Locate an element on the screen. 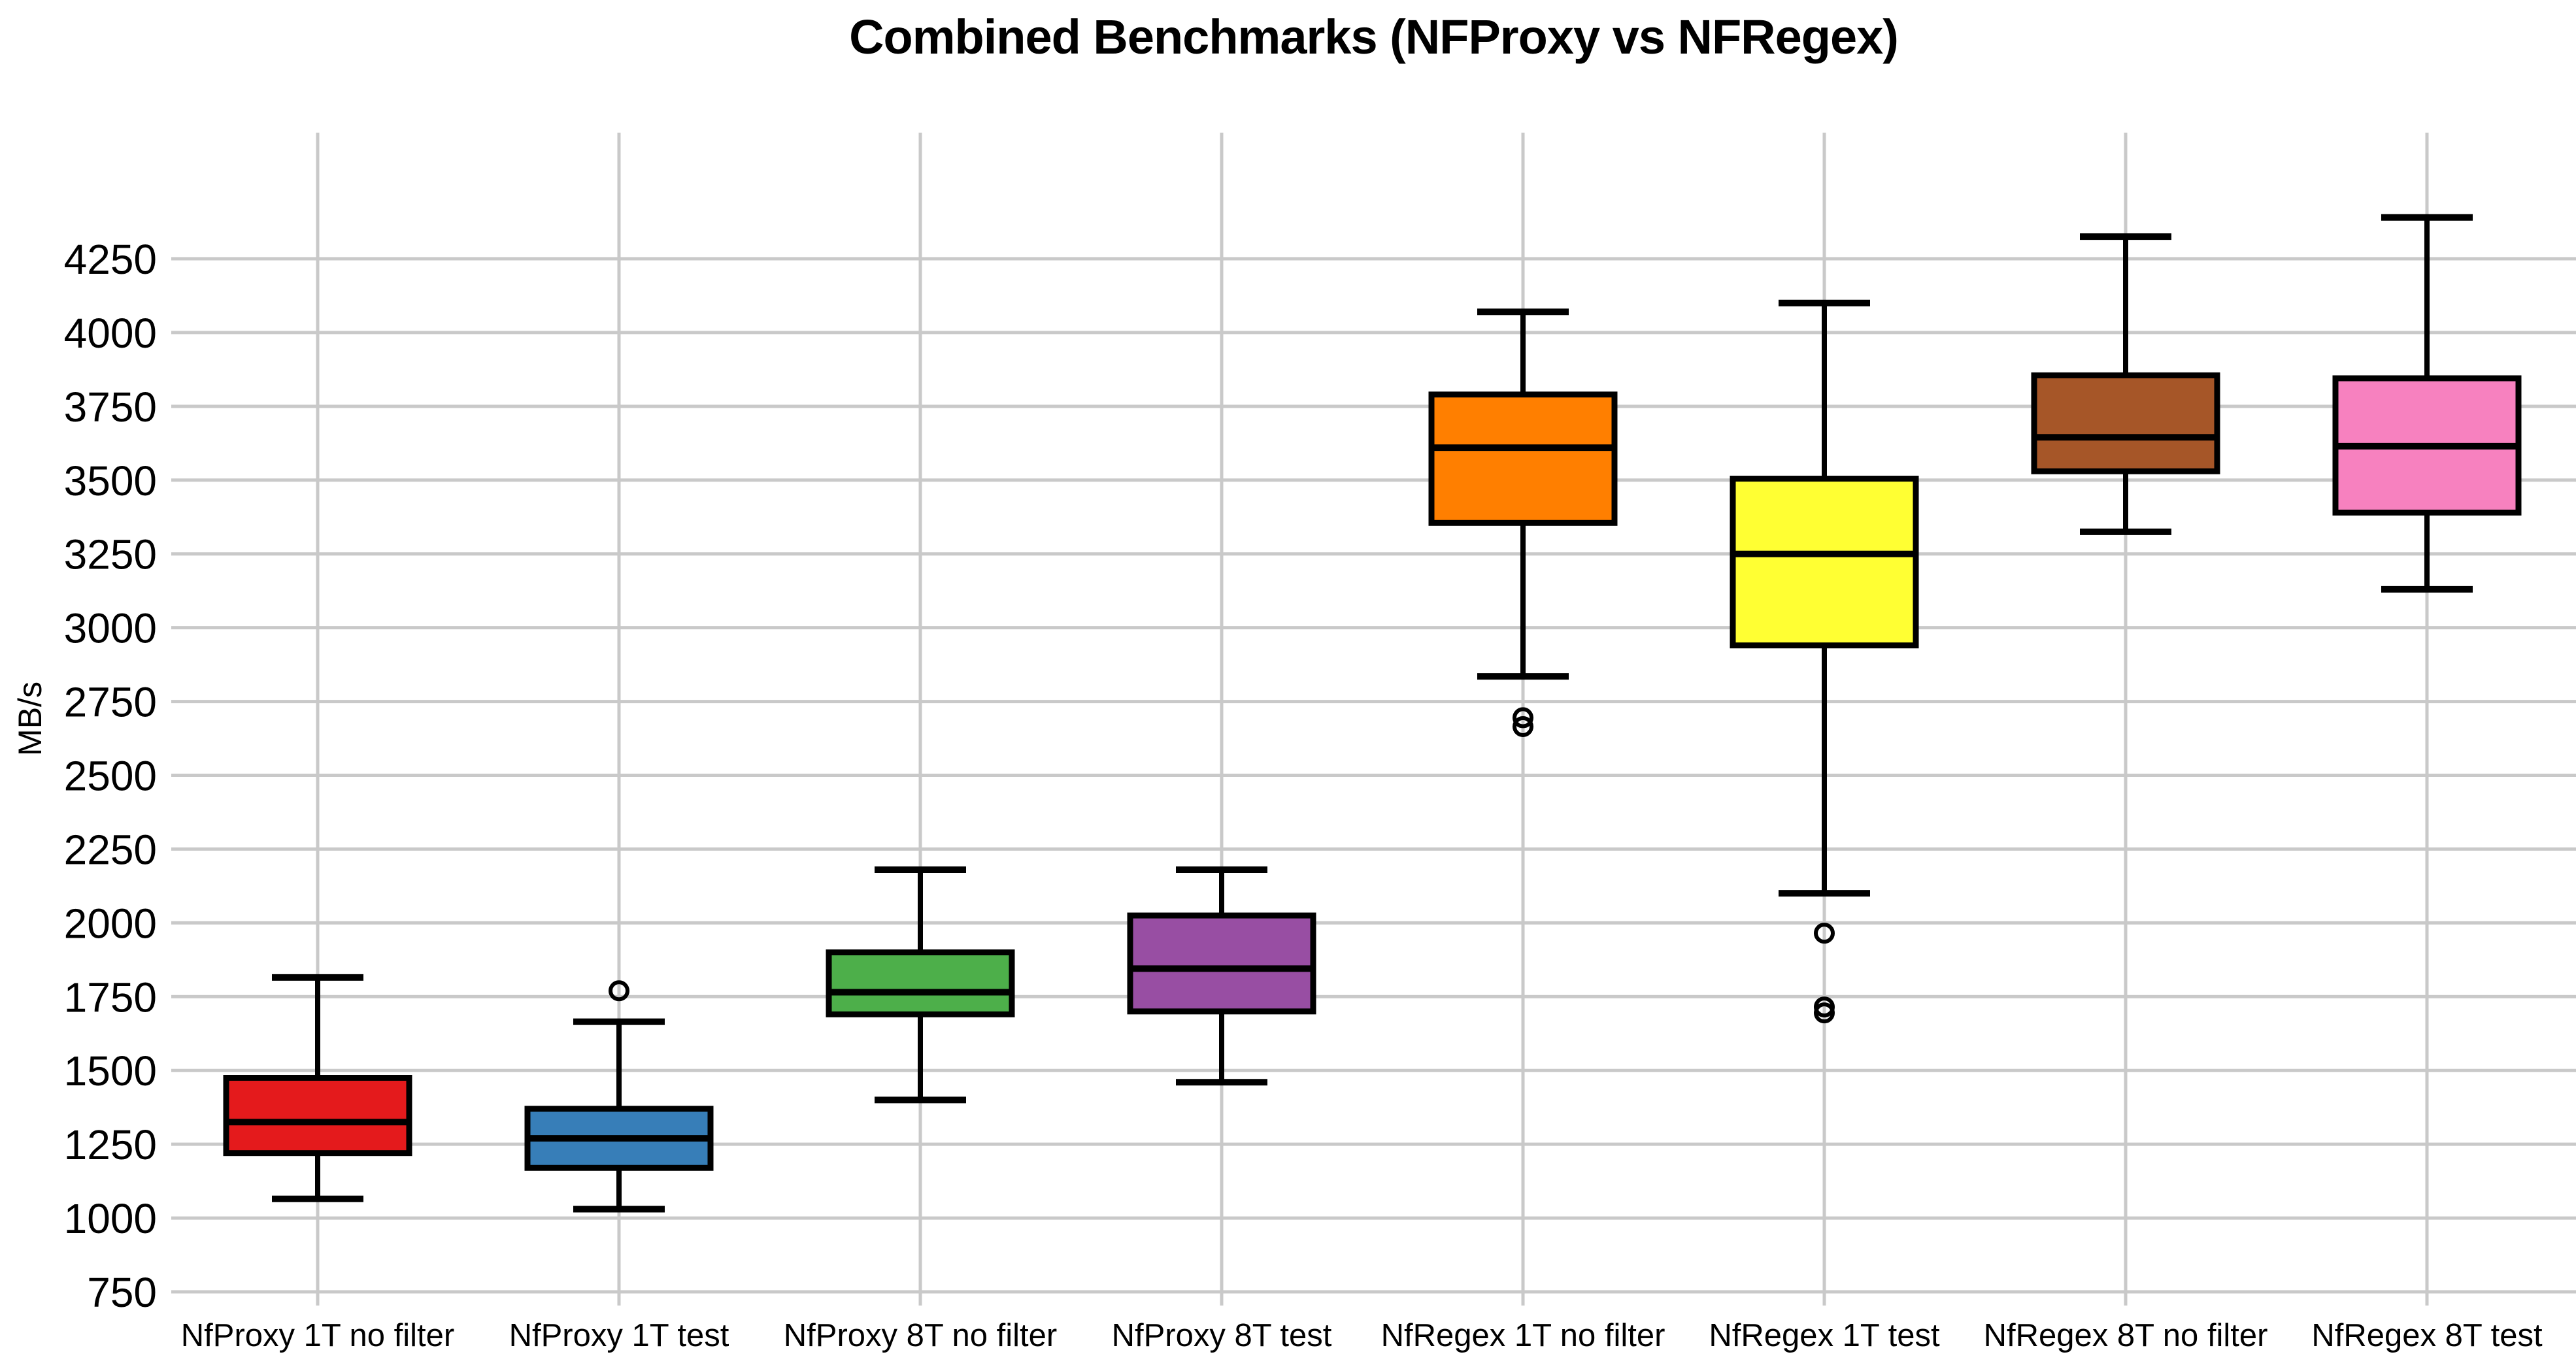 Image resolution: width=2576 pixels, height=1365 pixels. x-tick-label-nfproxy-1t-test: NfProxy 1T test is located at coordinates (619, 1335).